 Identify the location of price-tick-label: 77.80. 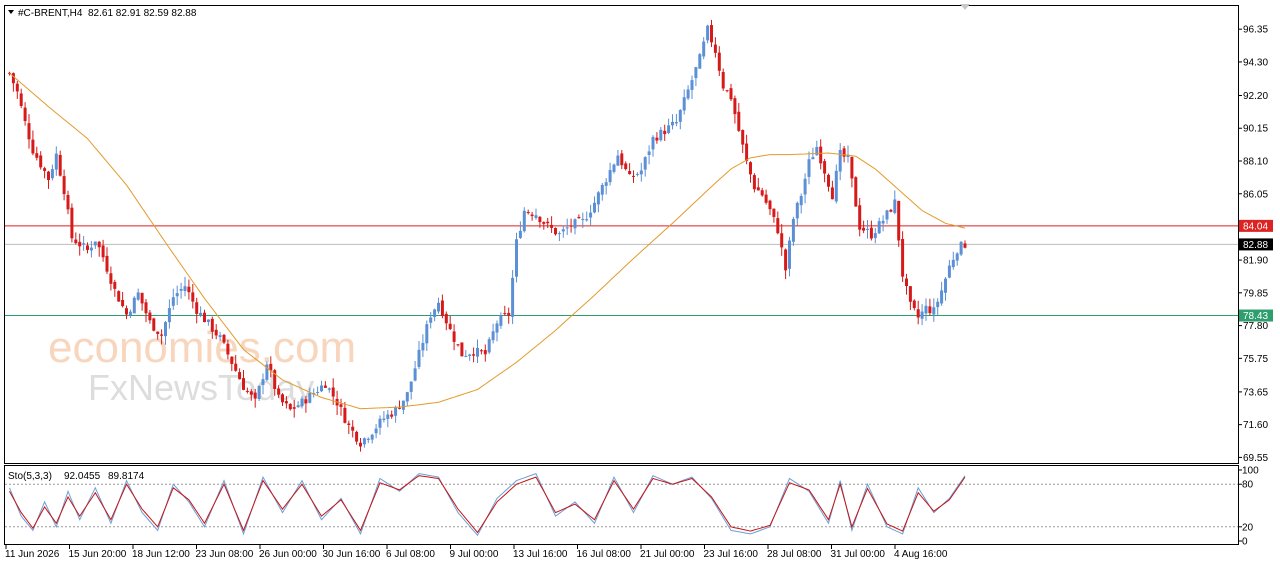
(1255, 326).